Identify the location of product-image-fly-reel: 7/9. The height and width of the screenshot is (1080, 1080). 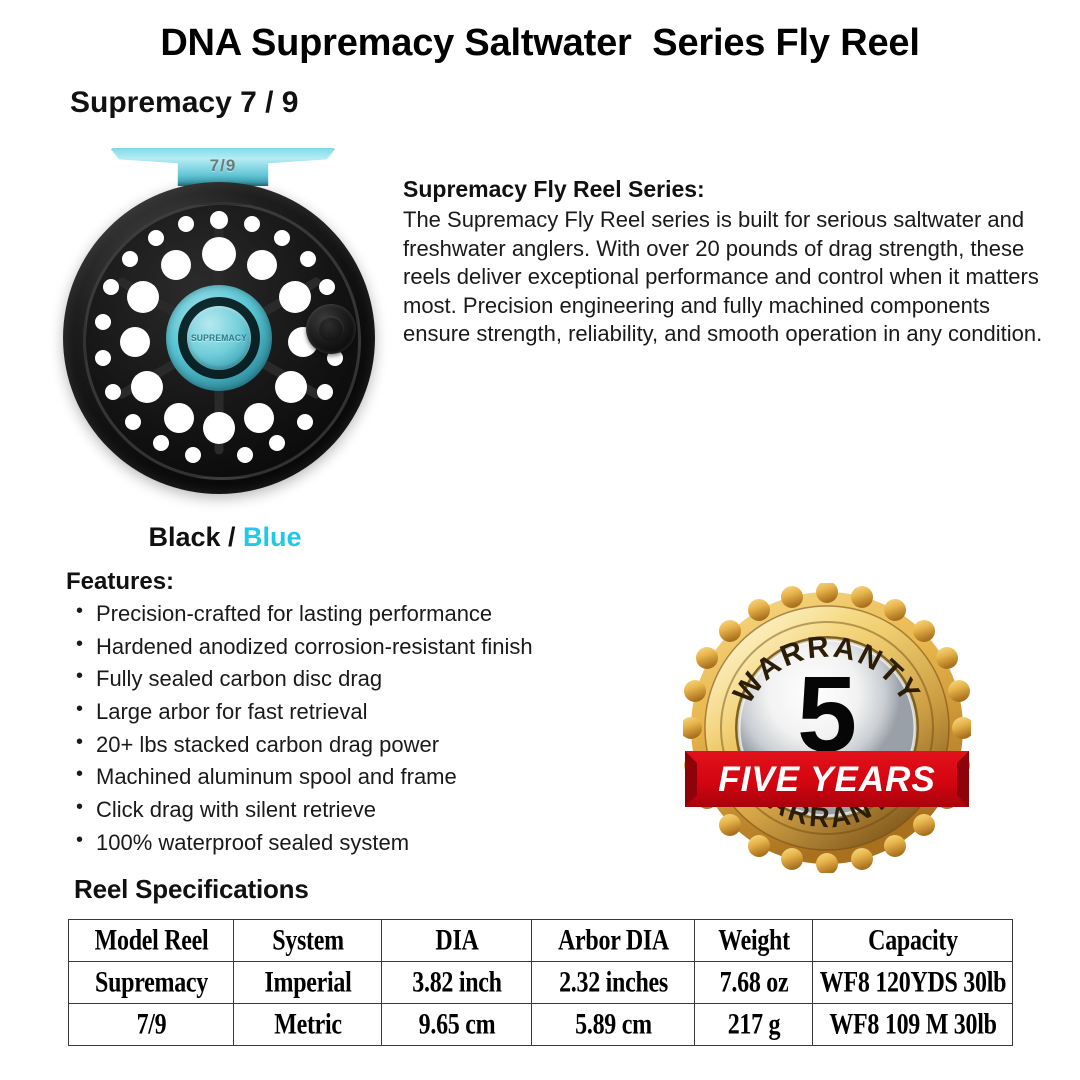
(225, 322).